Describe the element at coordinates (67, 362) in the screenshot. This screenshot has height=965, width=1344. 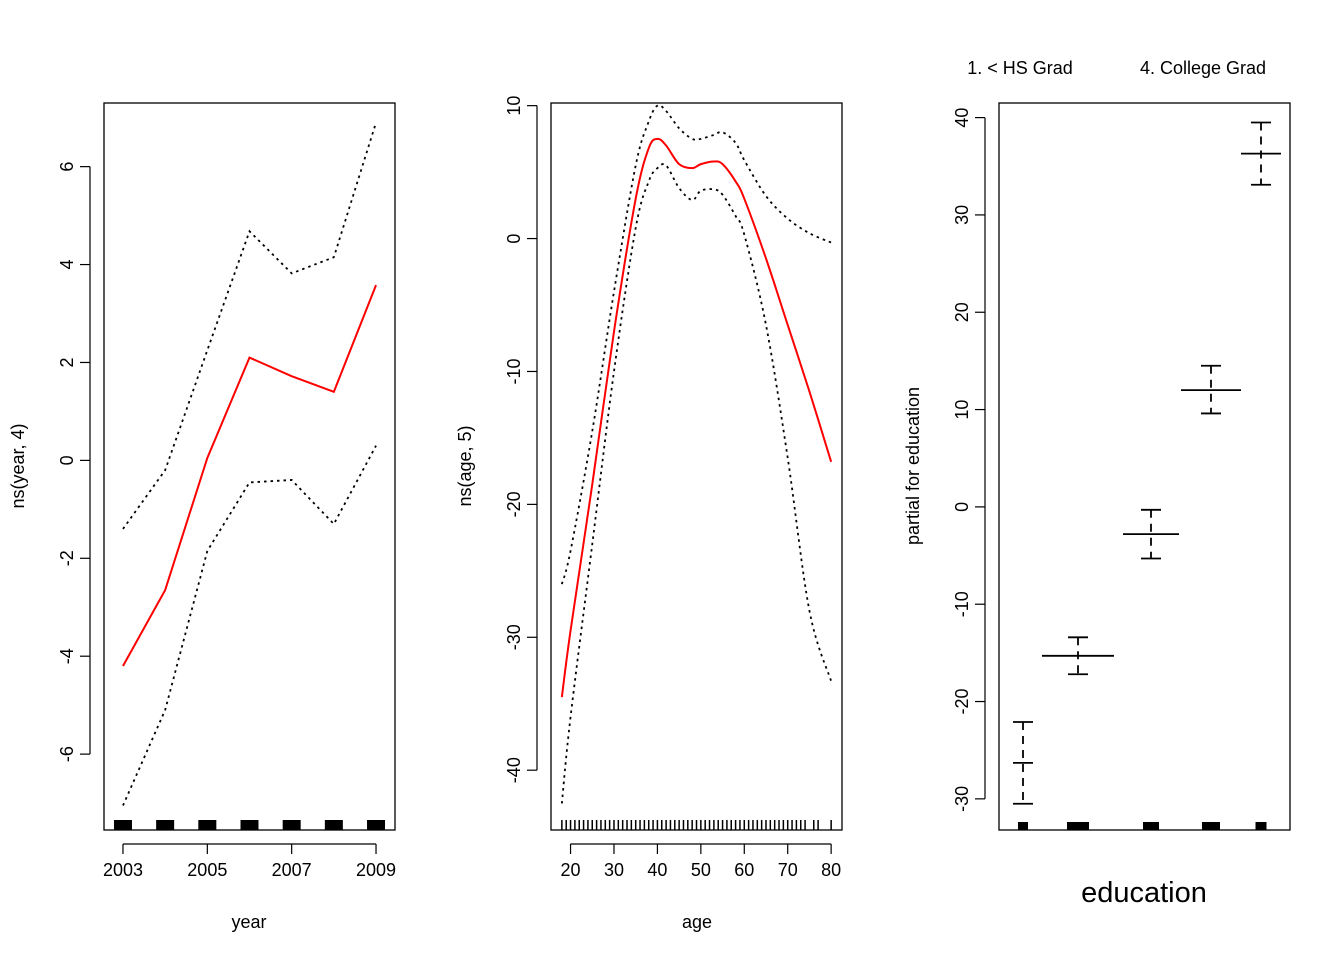
I see `y-tick-label: 2` at that location.